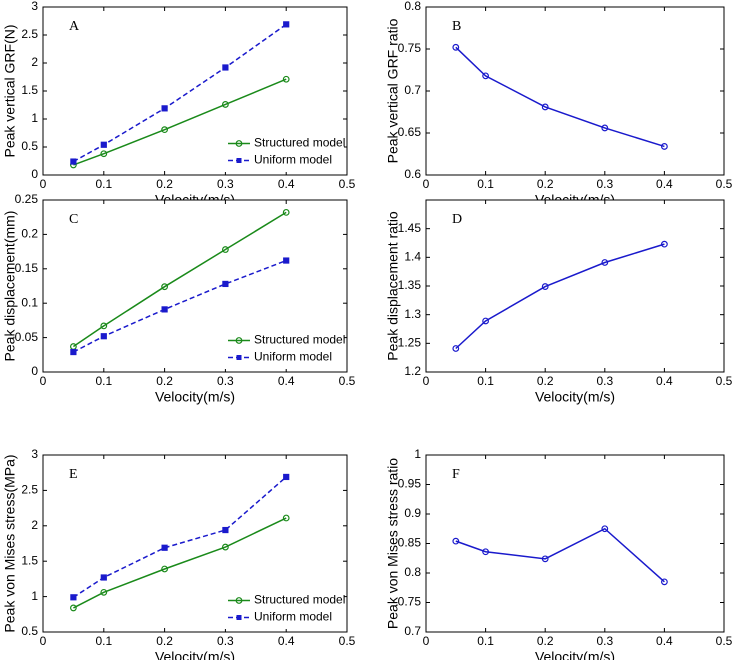 Image resolution: width=740 pixels, height=660 pixels. I want to click on y-tick-label: 0, so click(34, 371).